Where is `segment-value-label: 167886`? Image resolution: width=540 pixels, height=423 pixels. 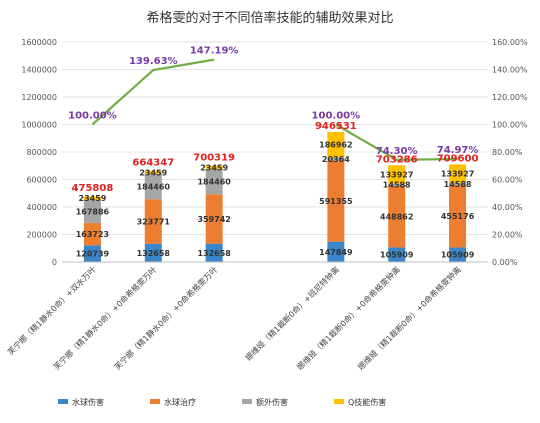 segment-value-label: 167886 is located at coordinates (93, 211).